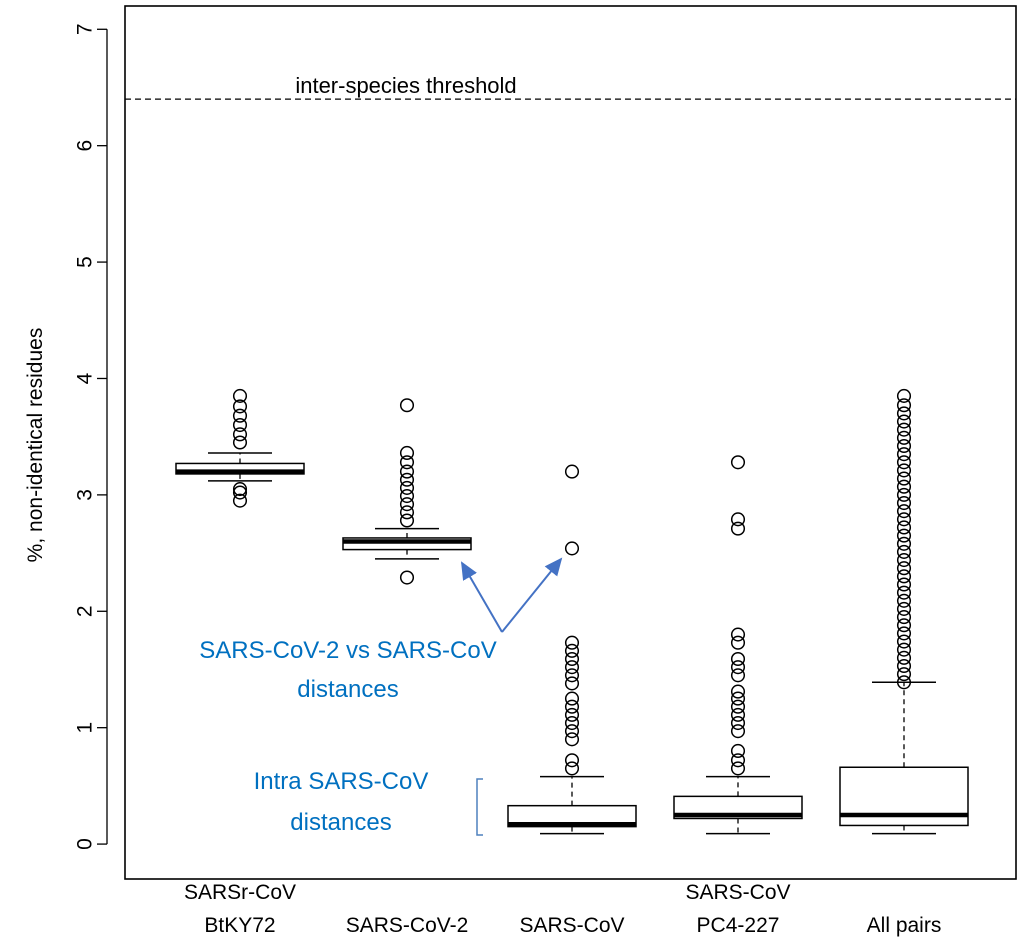 This screenshot has height=948, width=1023. Describe the element at coordinates (407, 925) in the screenshot. I see `x-tick-label: SARS-CoV-2` at that location.